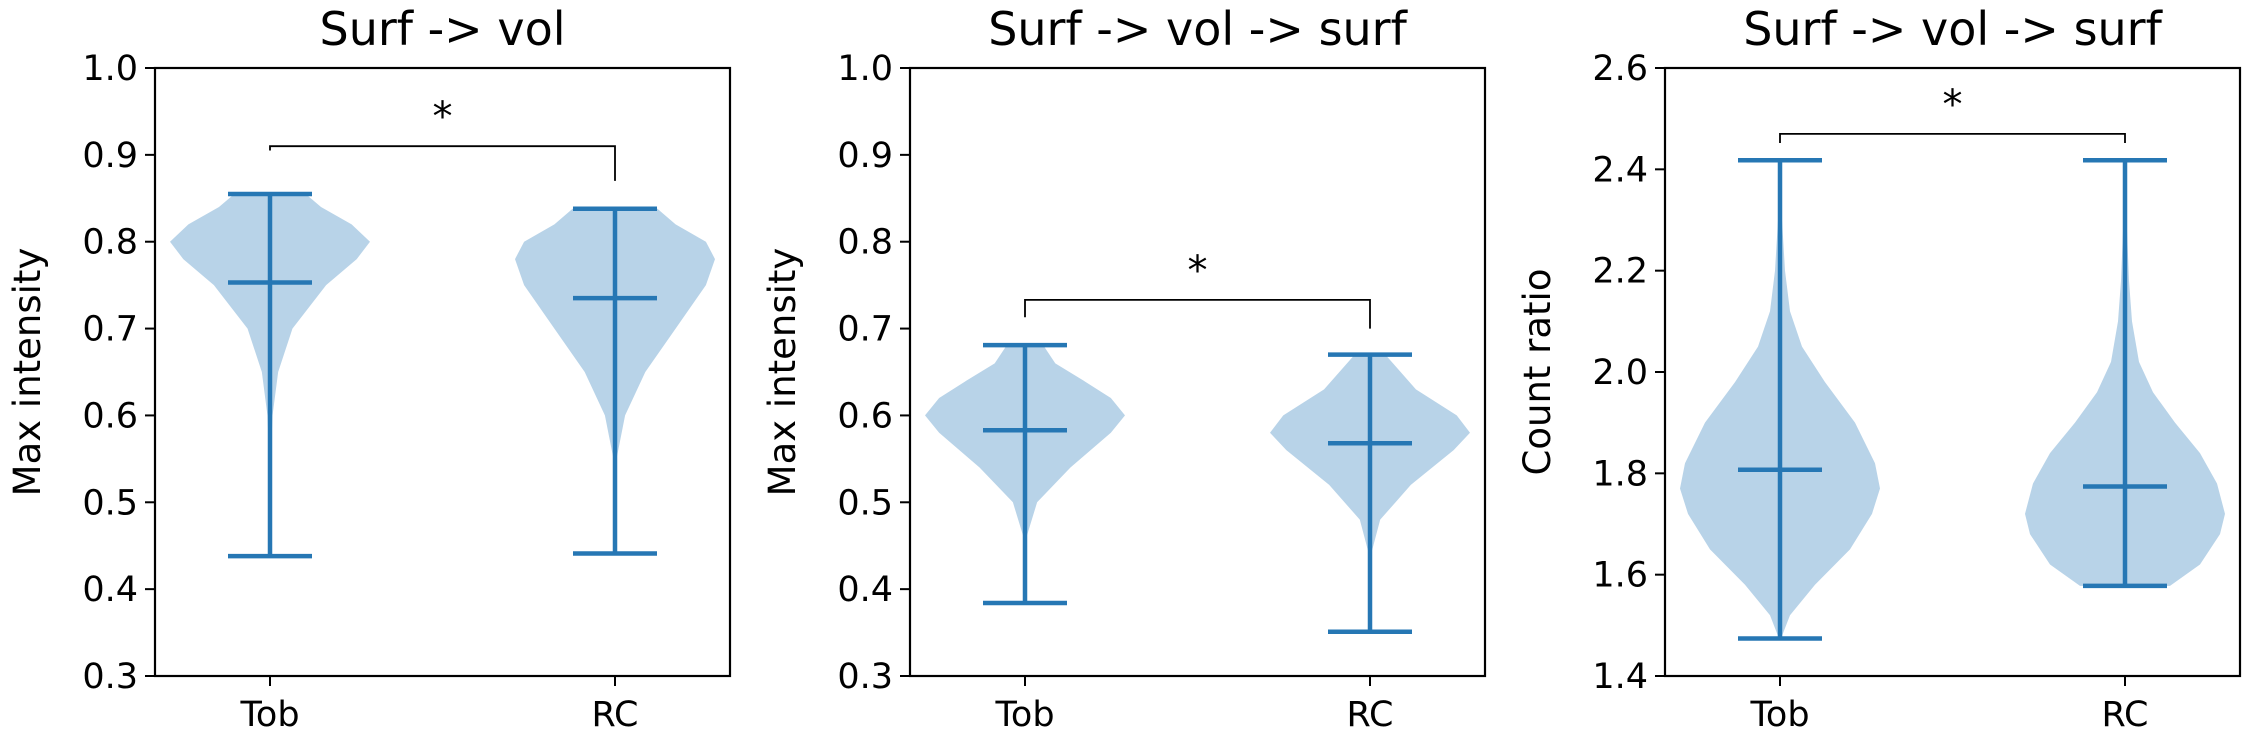  Describe the element at coordinates (1620, 677) in the screenshot. I see `y-tick-label: 1.4` at that location.